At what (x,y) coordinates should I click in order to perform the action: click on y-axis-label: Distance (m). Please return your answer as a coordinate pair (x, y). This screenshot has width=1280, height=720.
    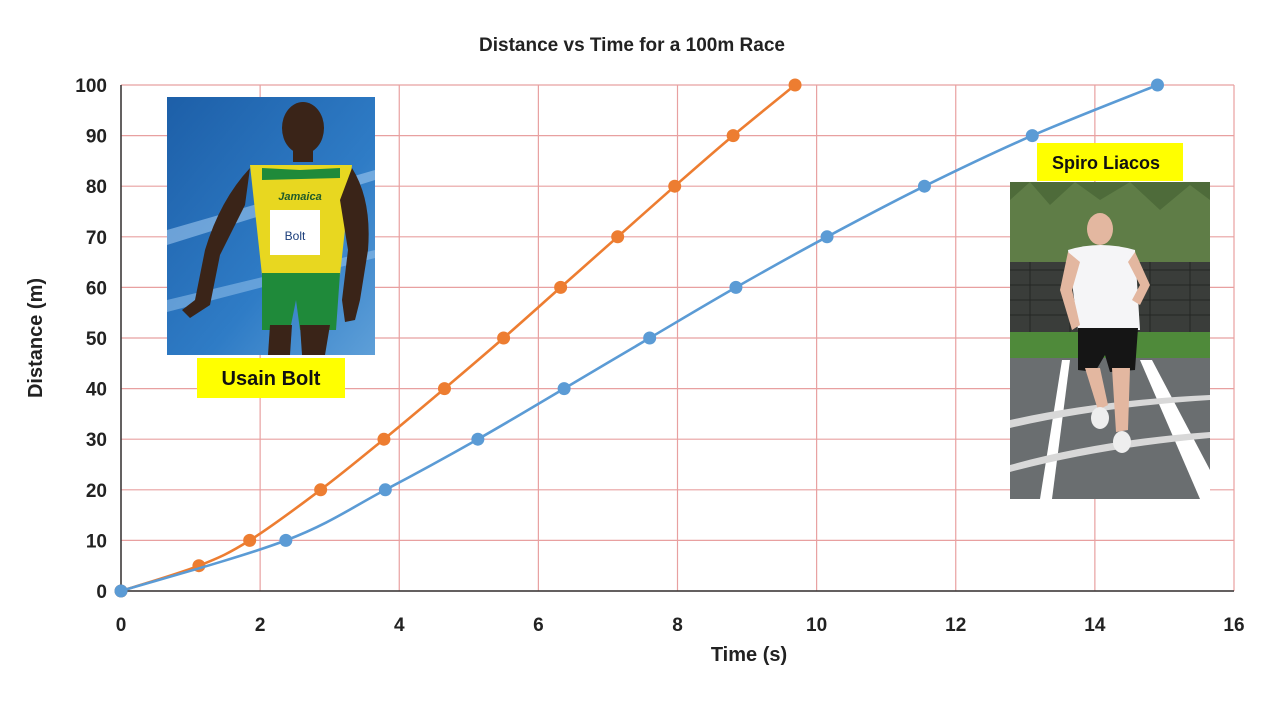
    Looking at the image, I should click on (36, 338).